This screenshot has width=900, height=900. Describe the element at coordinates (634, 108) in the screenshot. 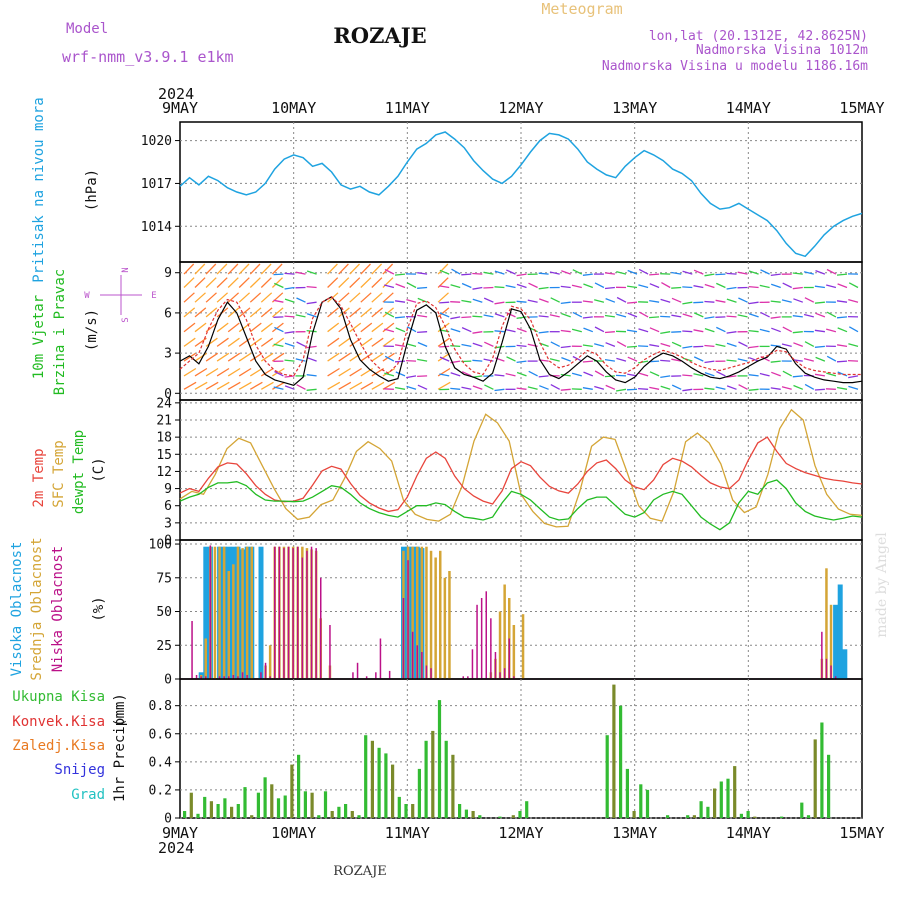

I see `day-label-top: 13MAY` at that location.